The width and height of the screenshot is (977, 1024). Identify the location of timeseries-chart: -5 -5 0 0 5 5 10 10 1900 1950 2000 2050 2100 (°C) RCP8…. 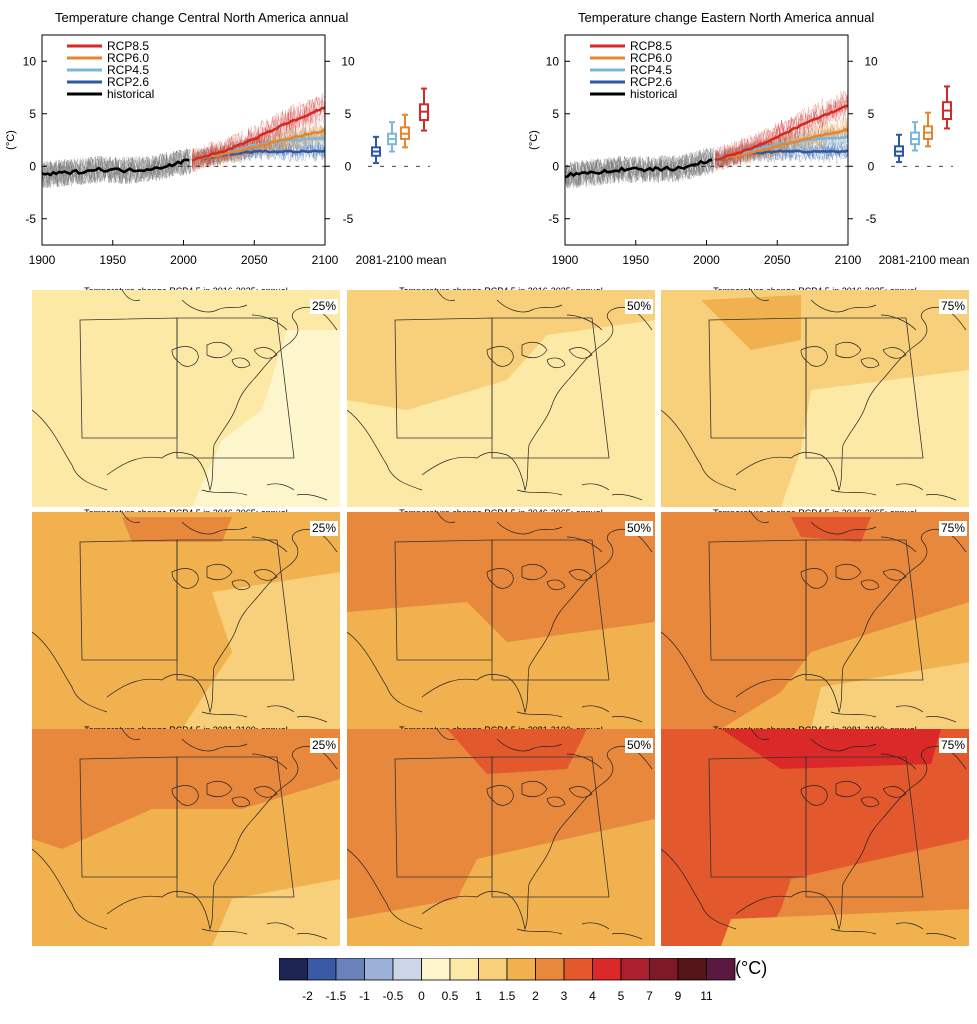
(225, 150).